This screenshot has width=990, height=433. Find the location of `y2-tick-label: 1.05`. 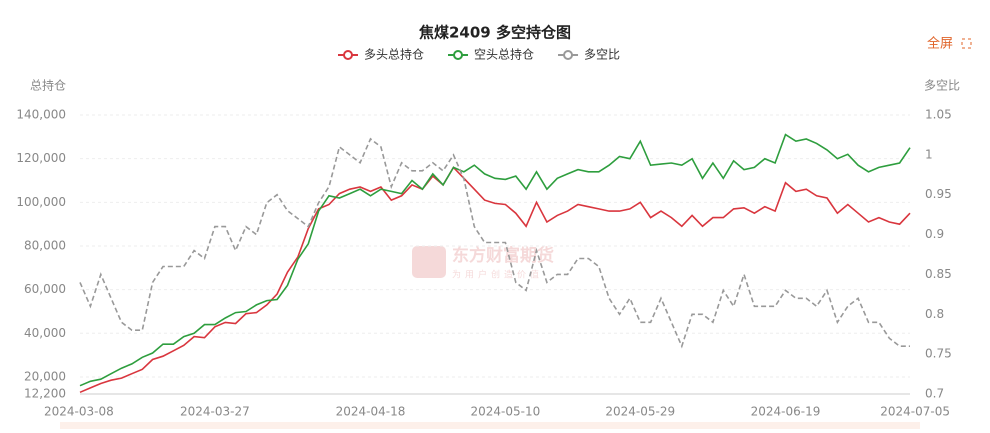

y2-tick-label: 1.05 is located at coordinates (938, 115).